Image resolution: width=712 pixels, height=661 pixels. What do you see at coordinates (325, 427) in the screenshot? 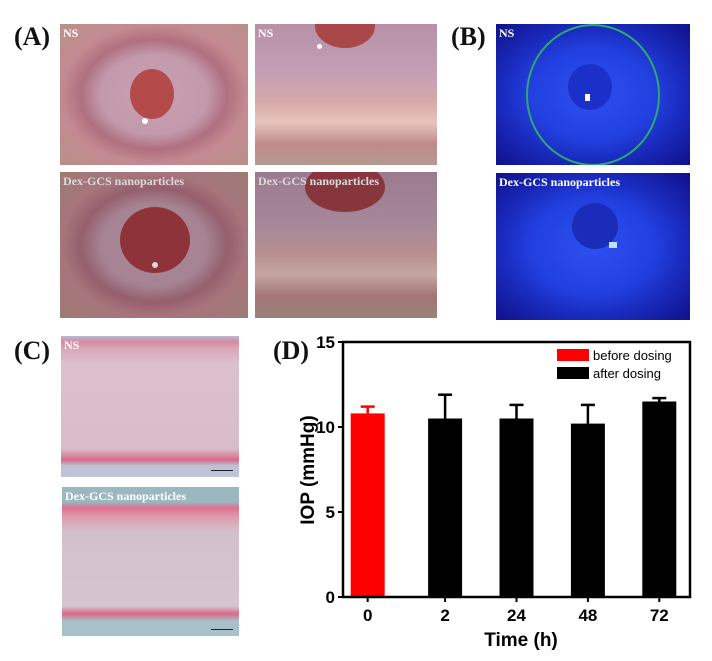
I see `y-tick-label: 10` at bounding box center [325, 427].